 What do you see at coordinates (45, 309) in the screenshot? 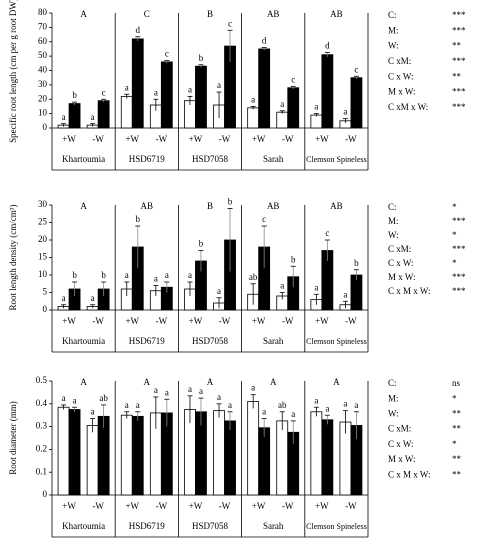
I see `y-tick-label: 0` at bounding box center [45, 309].